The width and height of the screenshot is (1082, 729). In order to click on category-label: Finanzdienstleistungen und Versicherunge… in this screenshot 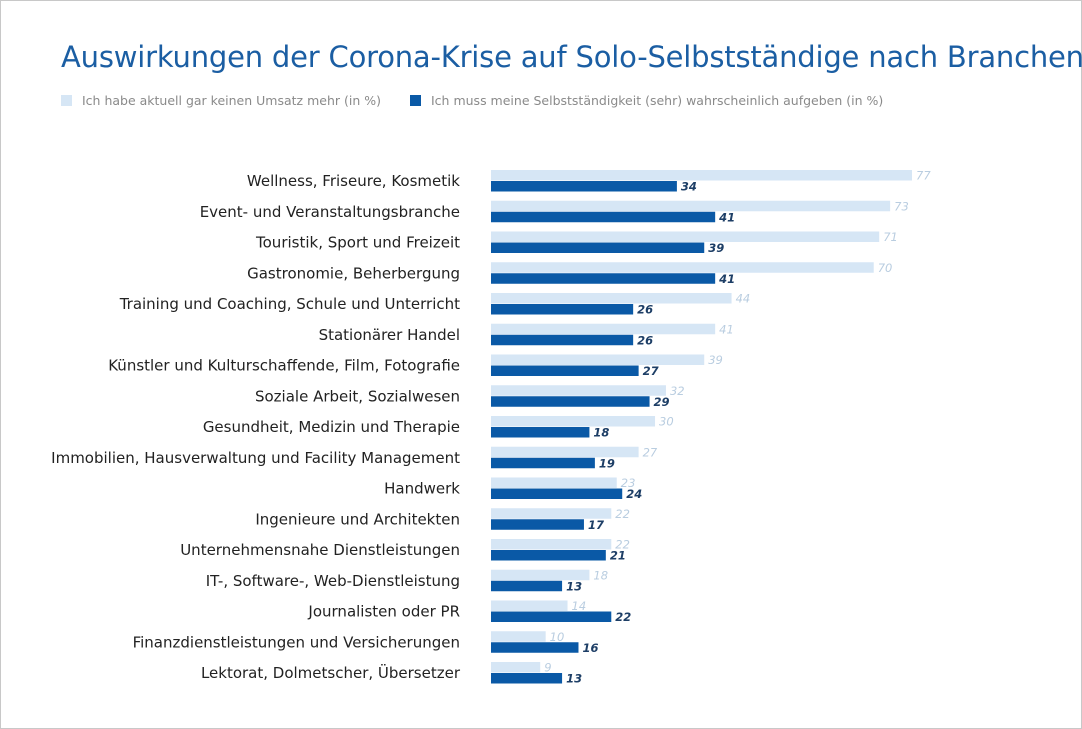, I will do `click(296, 642)`.